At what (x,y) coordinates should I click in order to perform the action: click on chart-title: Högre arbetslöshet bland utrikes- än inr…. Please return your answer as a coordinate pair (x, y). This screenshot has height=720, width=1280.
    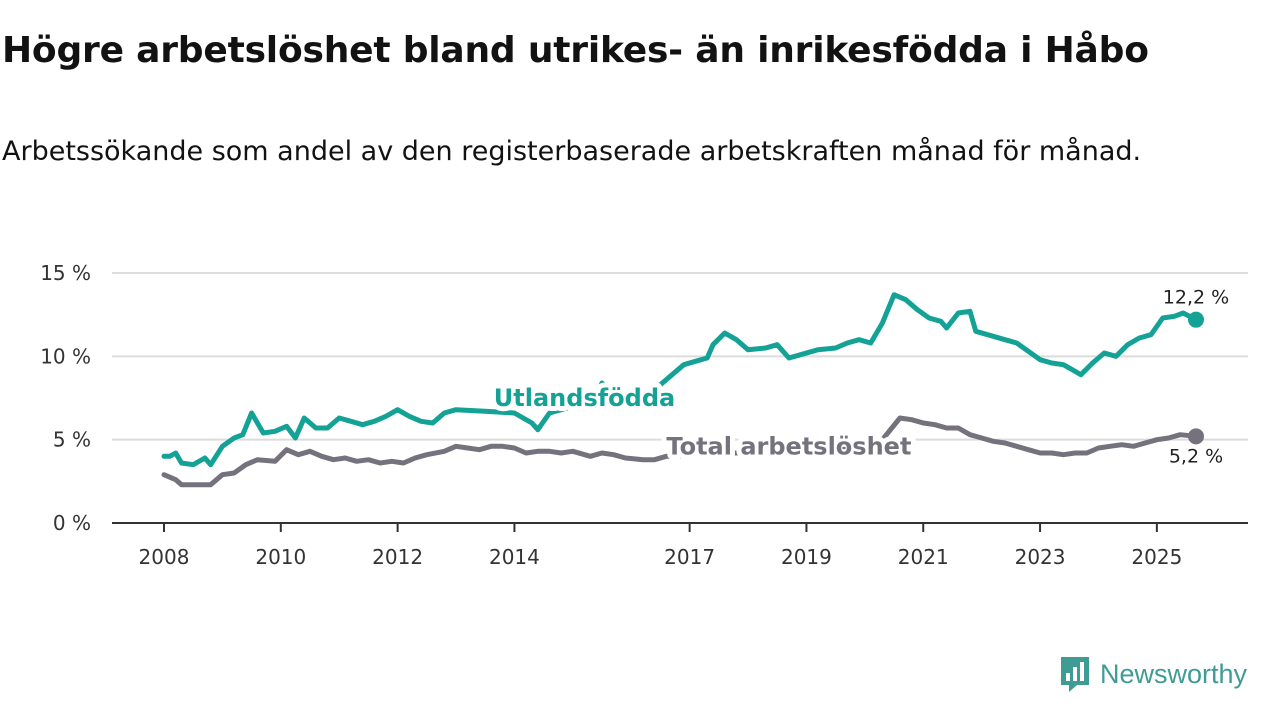
    Looking at the image, I should click on (575, 50).